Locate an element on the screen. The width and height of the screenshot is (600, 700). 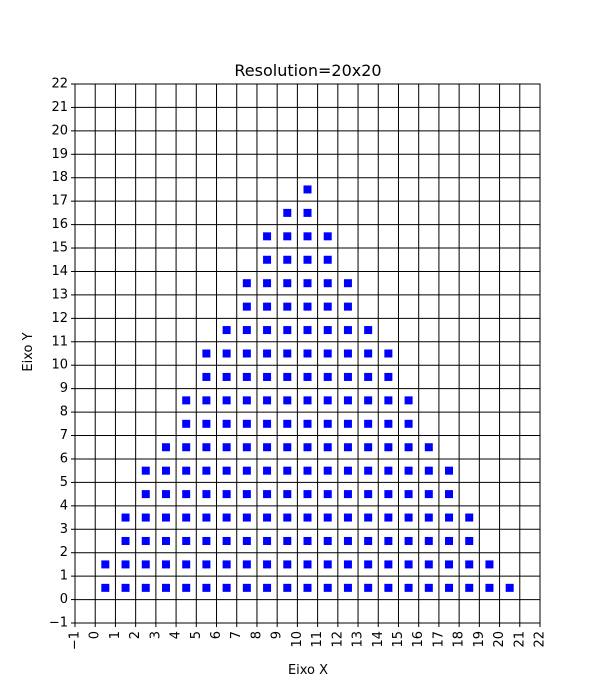
x-tick-label: 22 is located at coordinates (540, 639).